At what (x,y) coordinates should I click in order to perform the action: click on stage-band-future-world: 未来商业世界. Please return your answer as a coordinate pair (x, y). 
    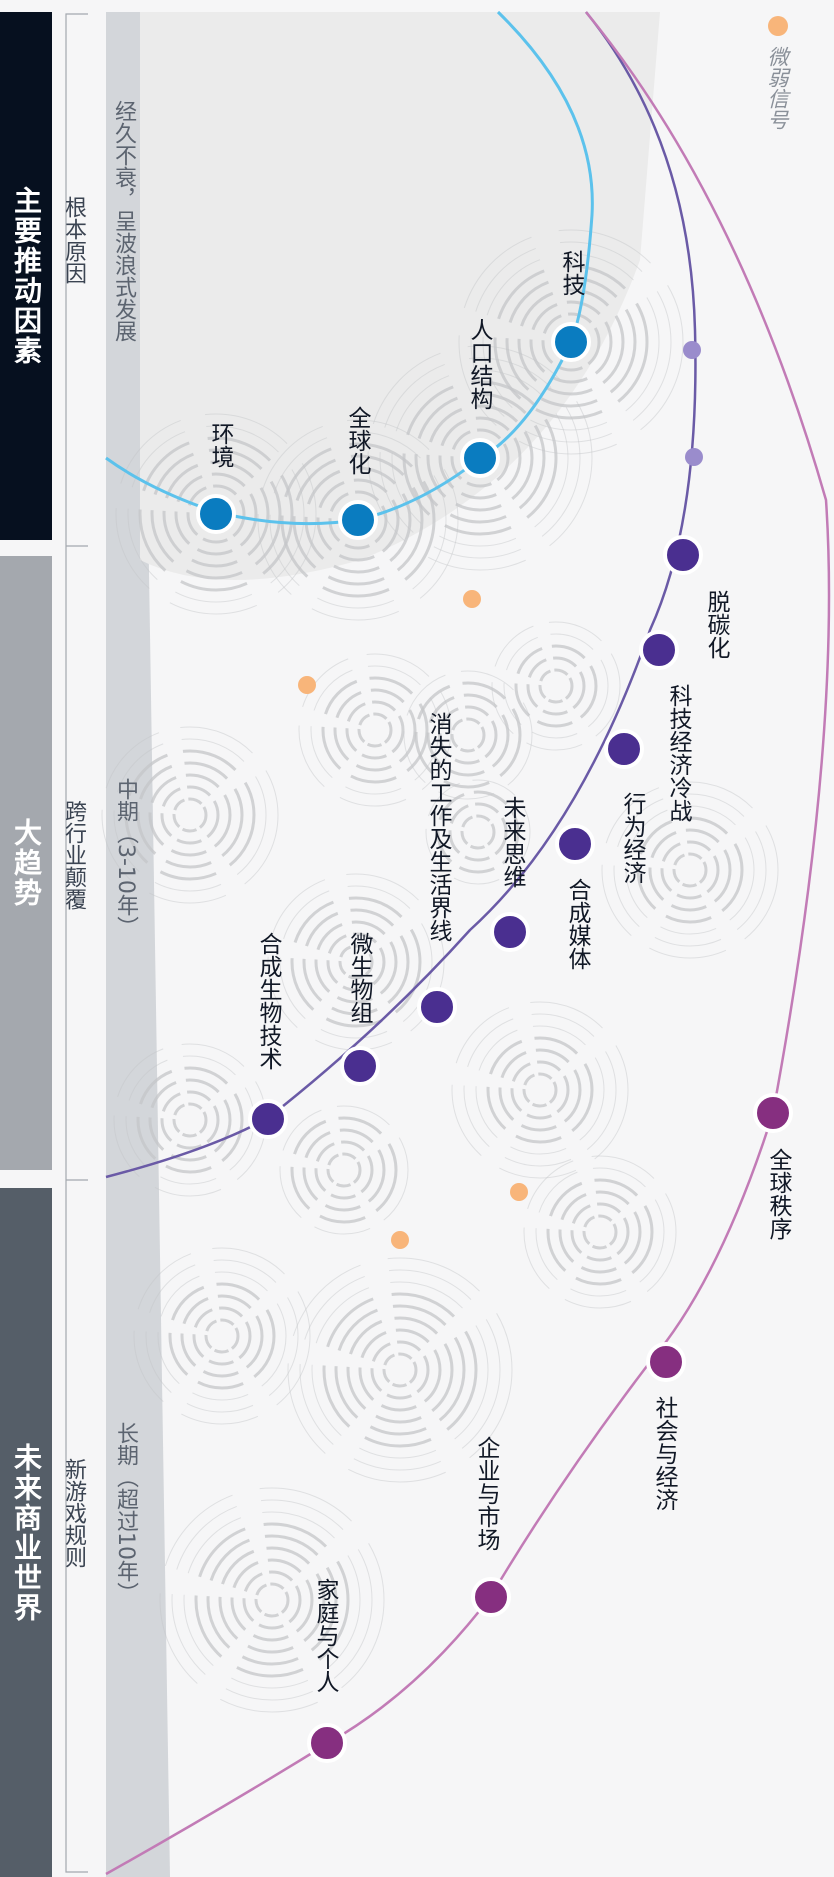
    Looking at the image, I should click on (26, 1532).